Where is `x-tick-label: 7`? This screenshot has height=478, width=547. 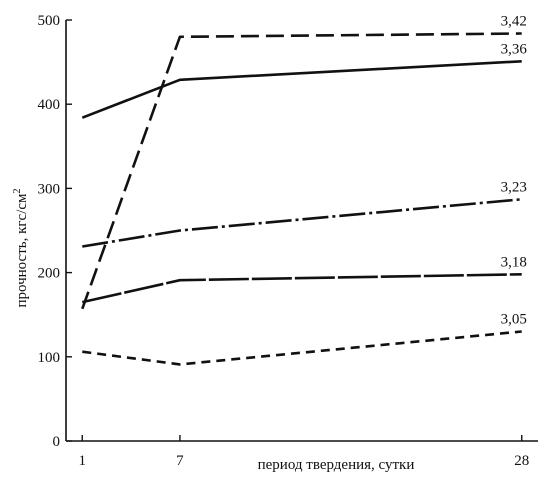
x-tick-label: 7 is located at coordinates (180, 461).